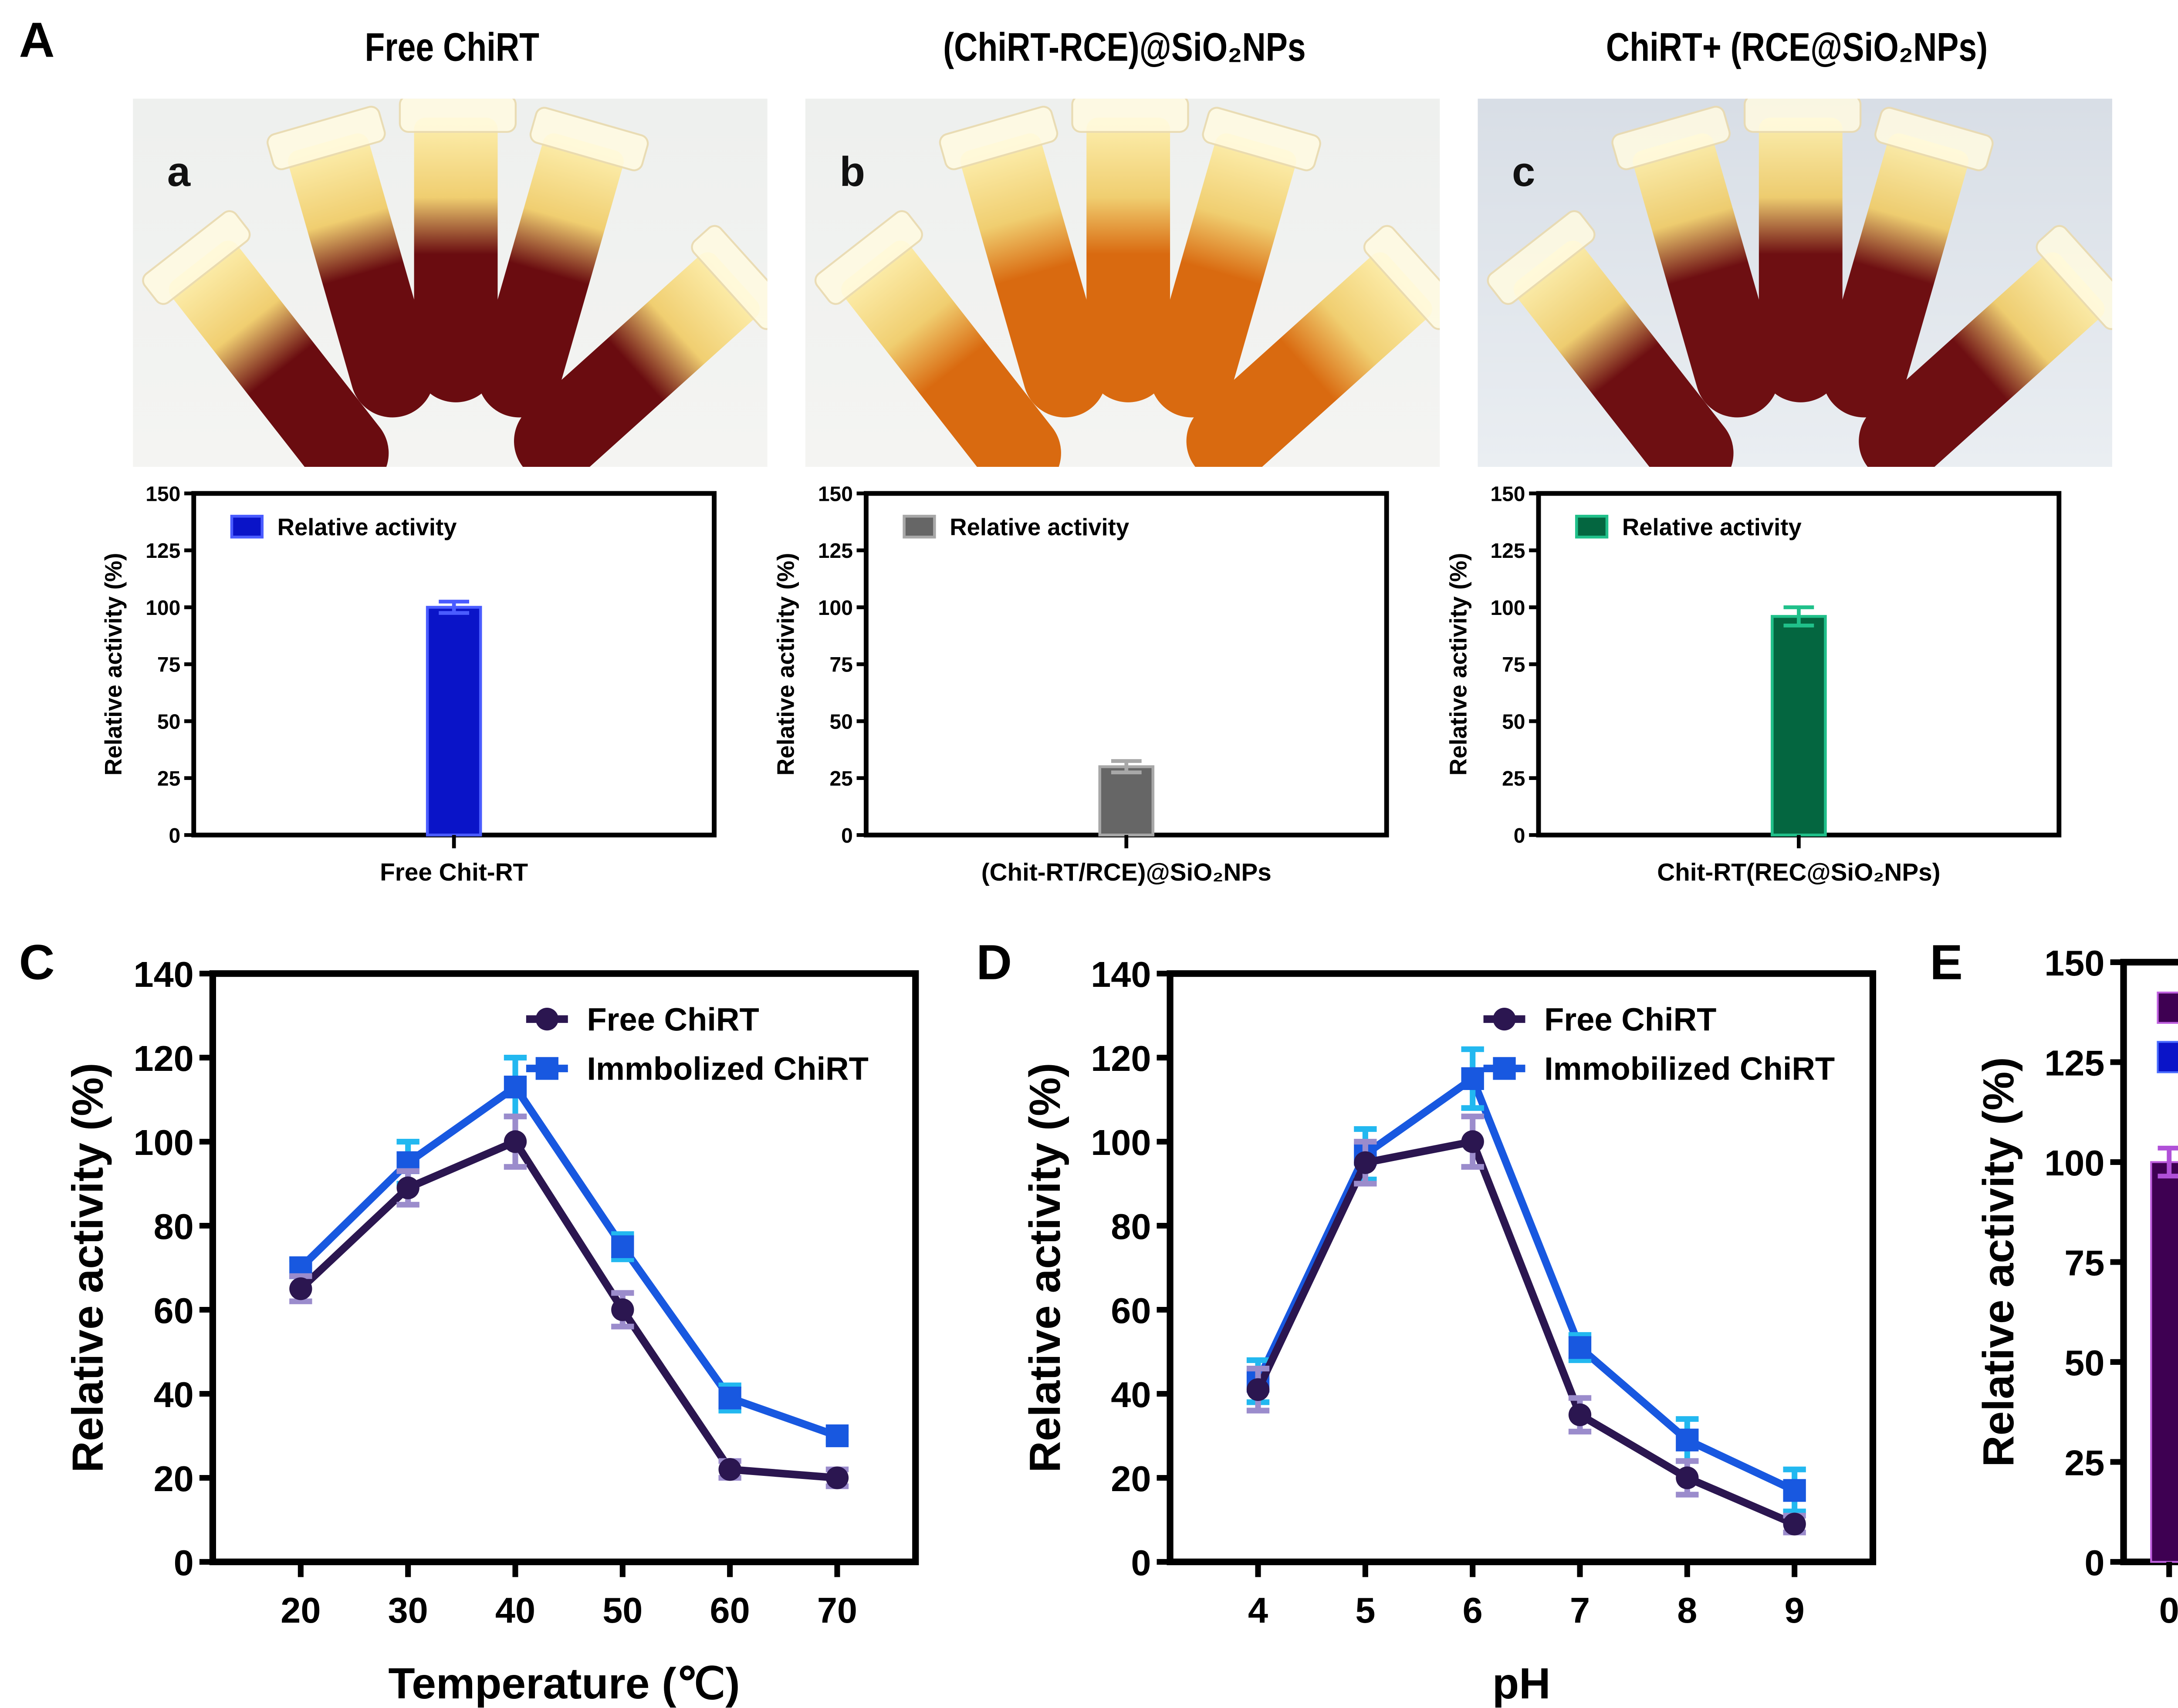  Describe the element at coordinates (515, 1610) in the screenshot. I see `x-tick-label: 40` at that location.